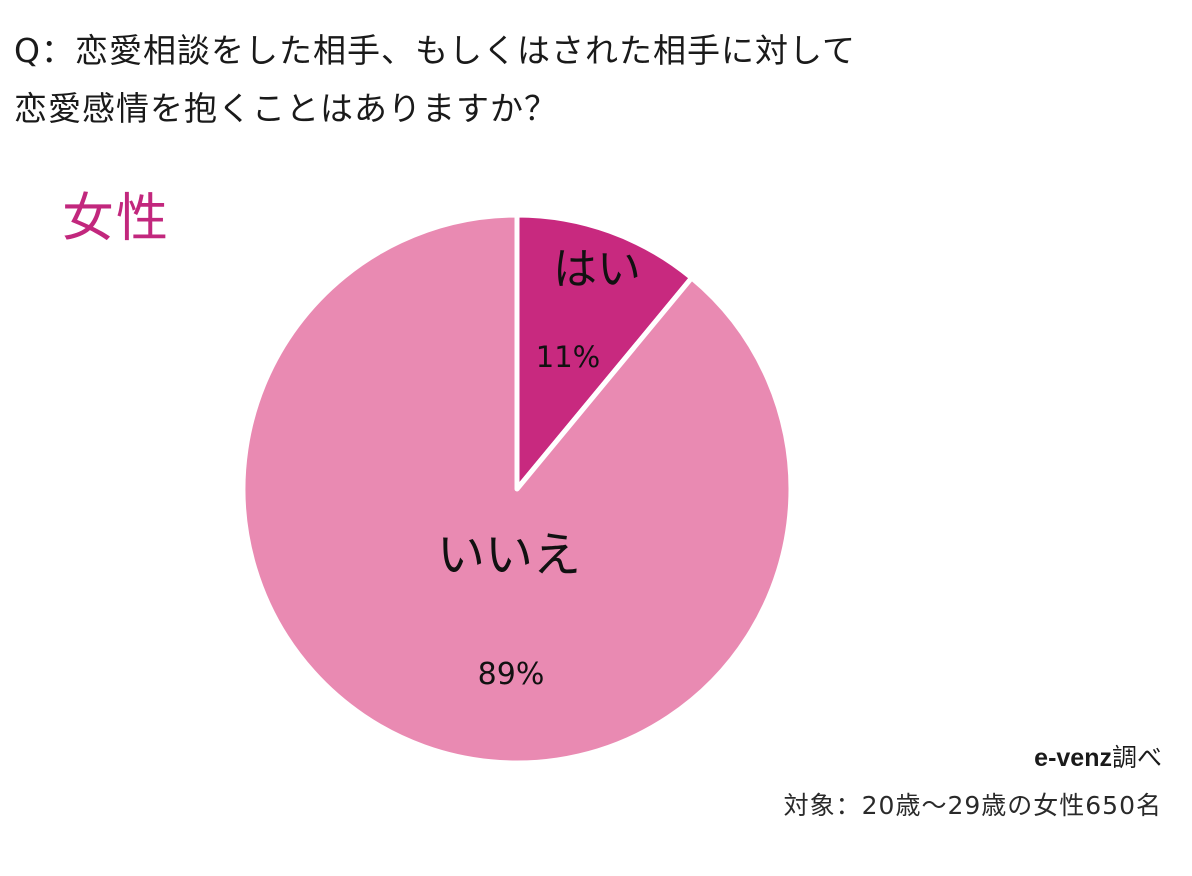  I want to click on source-credit: e-venz調べ, so click(1098, 756).